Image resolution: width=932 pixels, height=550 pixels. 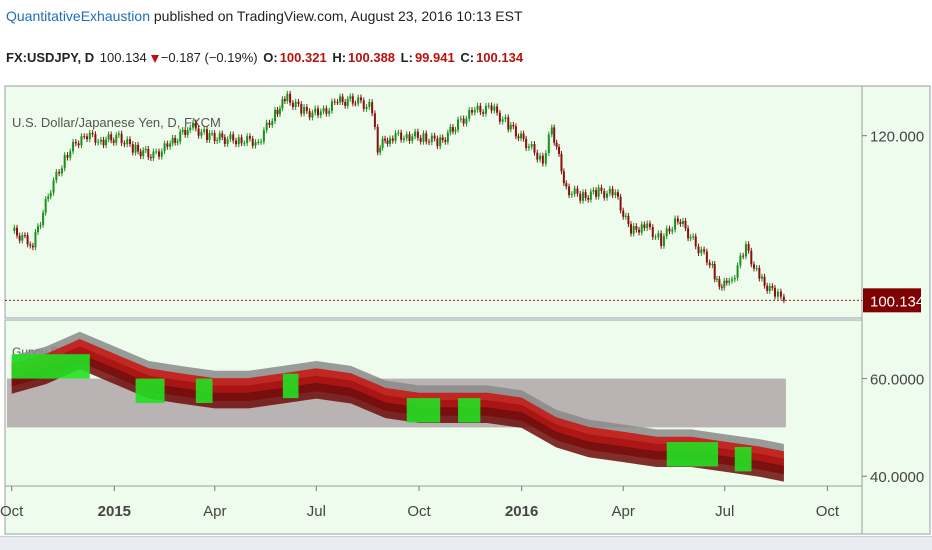 What do you see at coordinates (78, 16) in the screenshot?
I see `author-link: QuantitativeExhaustion` at bounding box center [78, 16].